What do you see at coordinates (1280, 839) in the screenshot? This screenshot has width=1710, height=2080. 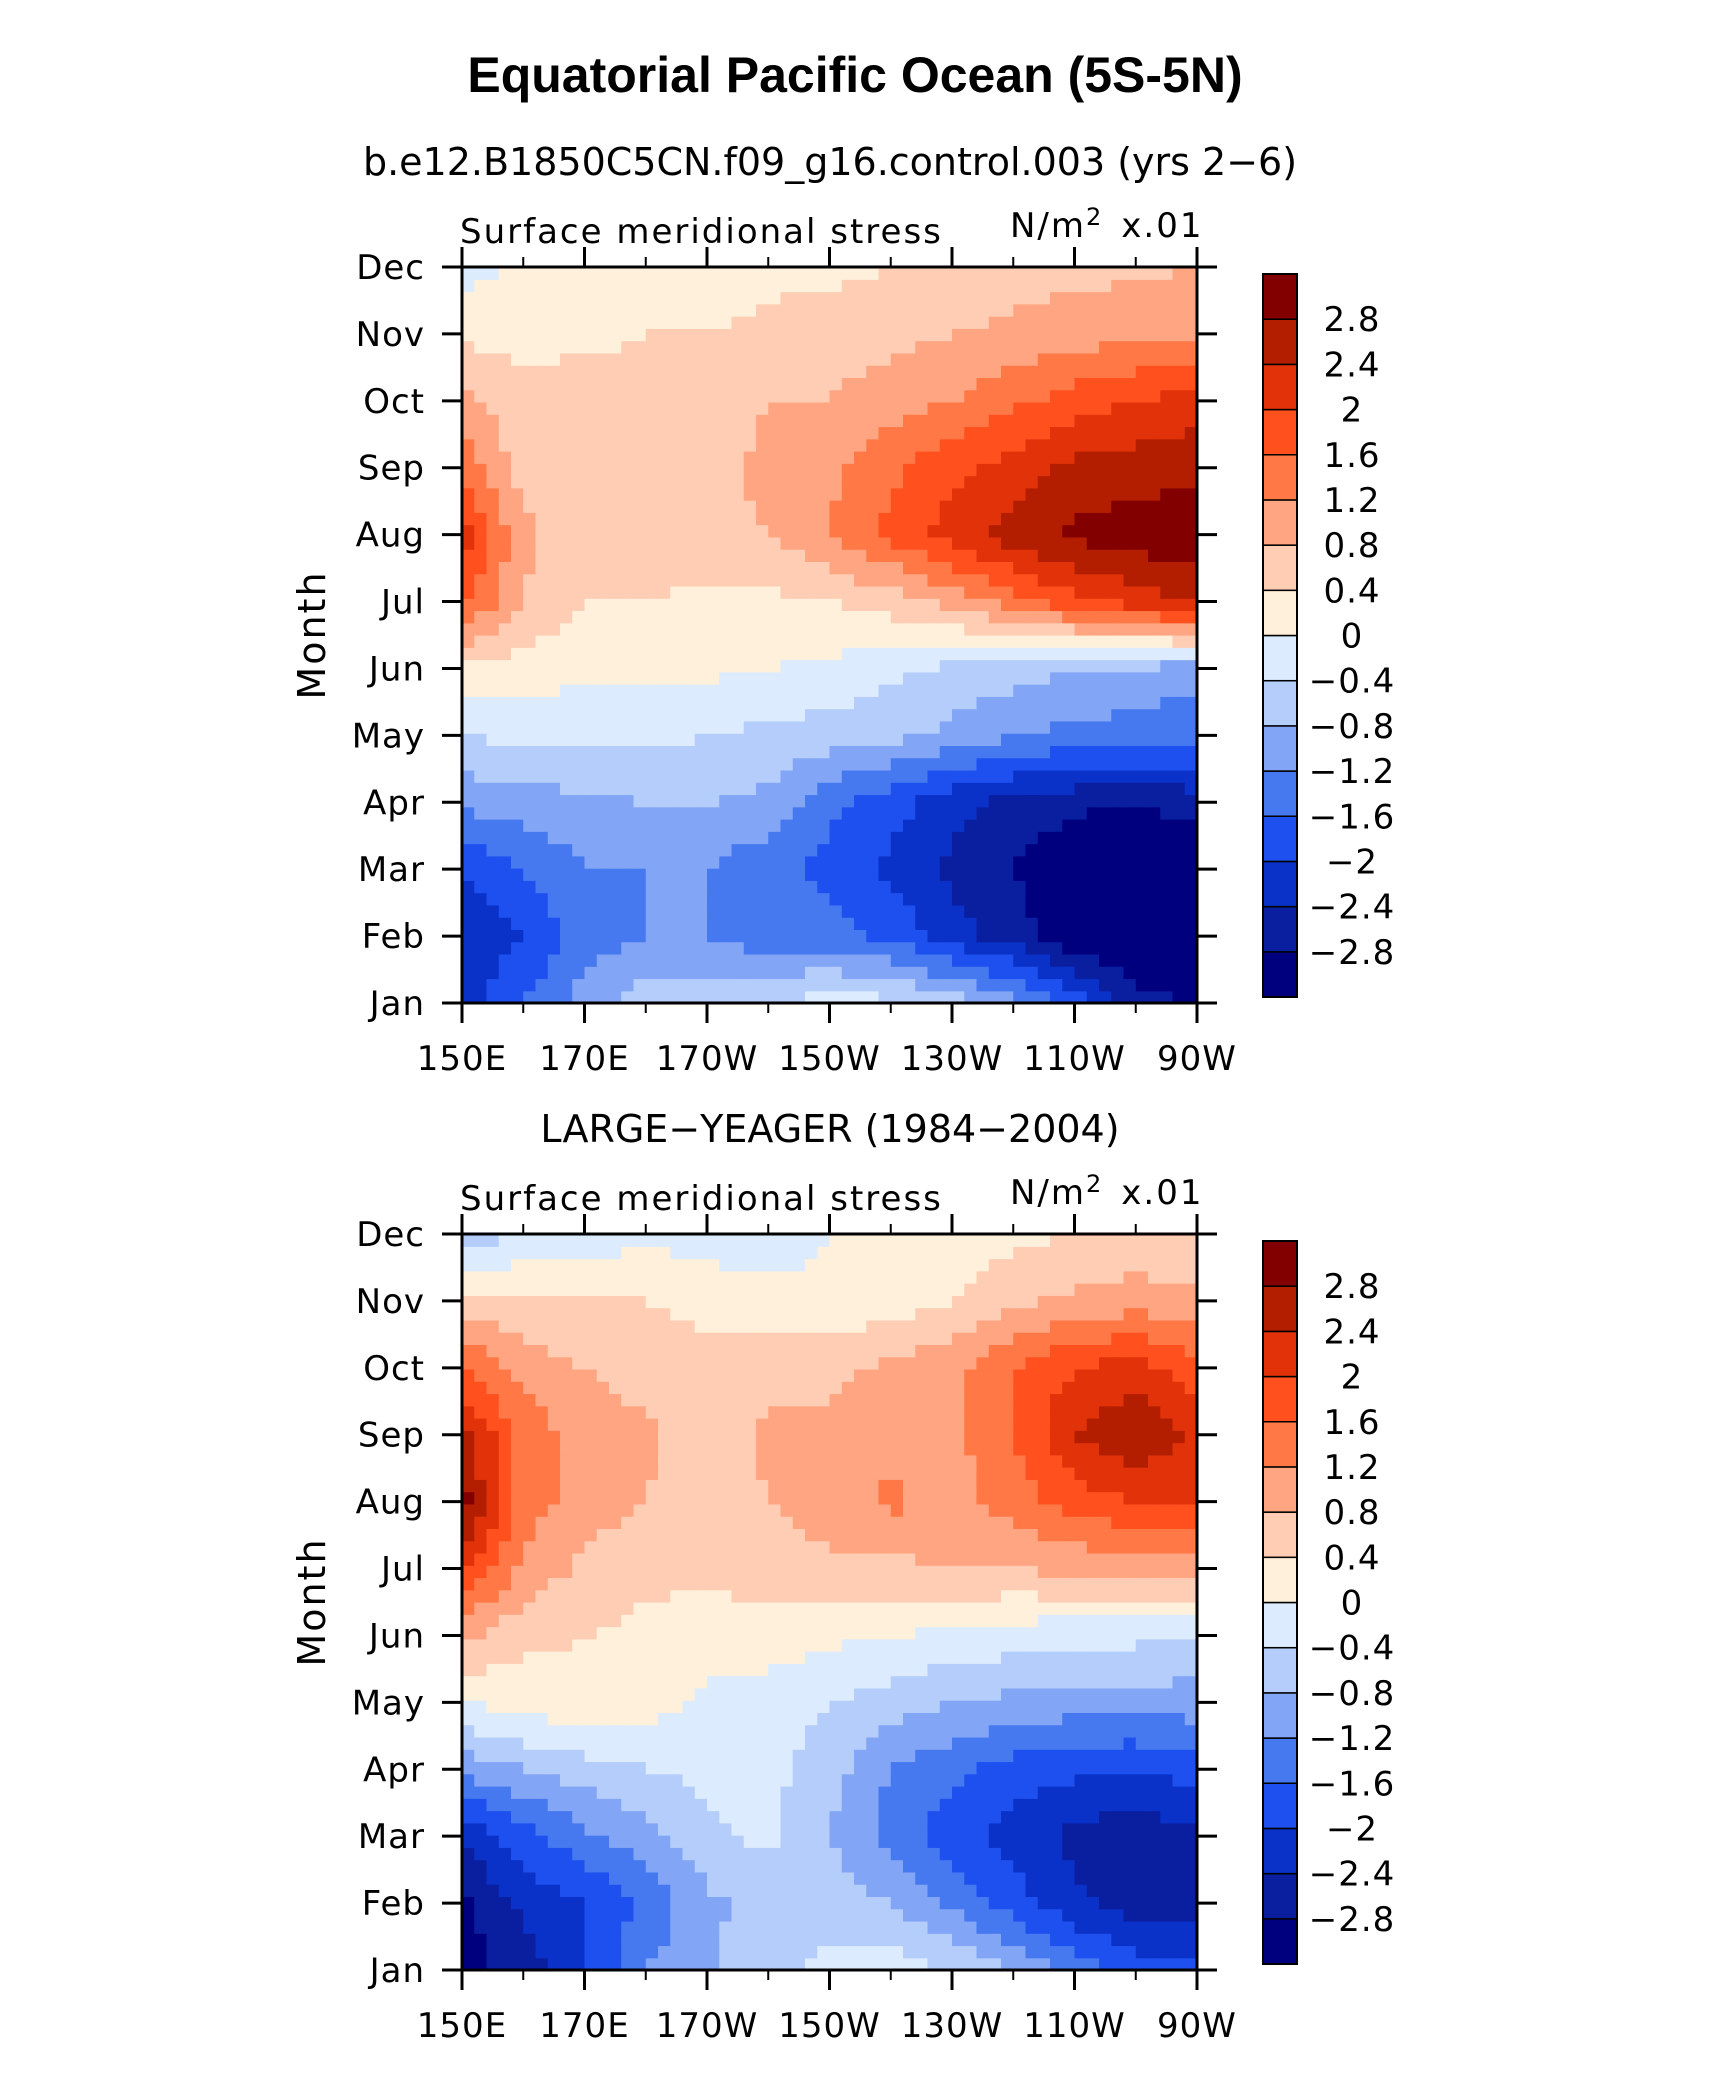 I see `colorbar-swatch` at bounding box center [1280, 839].